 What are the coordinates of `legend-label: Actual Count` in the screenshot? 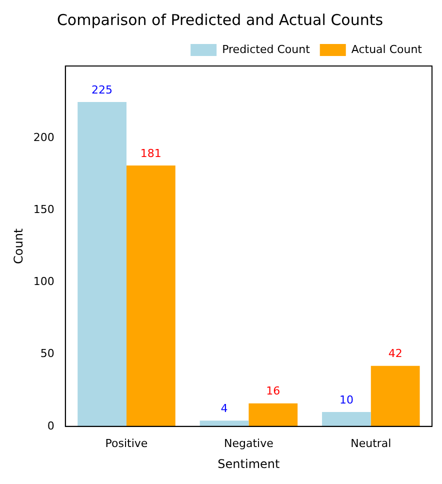 It's located at (387, 49).